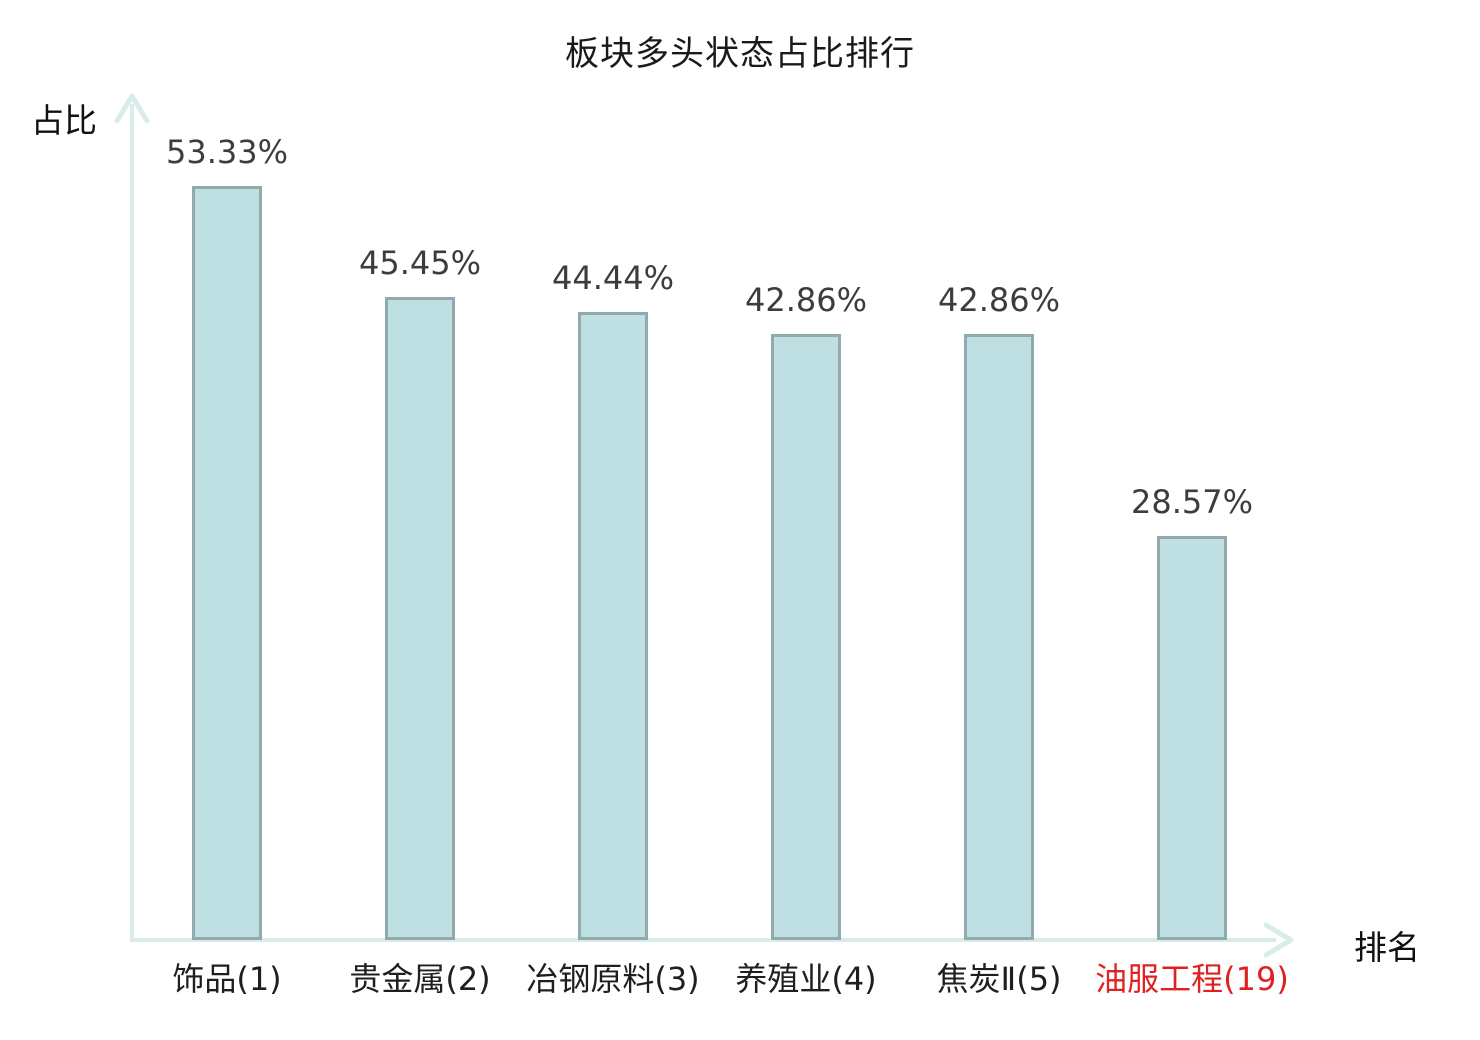 This screenshot has width=1480, height=1040. Describe the element at coordinates (613, 979) in the screenshot. I see `category-label: 冶钢原料(3)` at that location.